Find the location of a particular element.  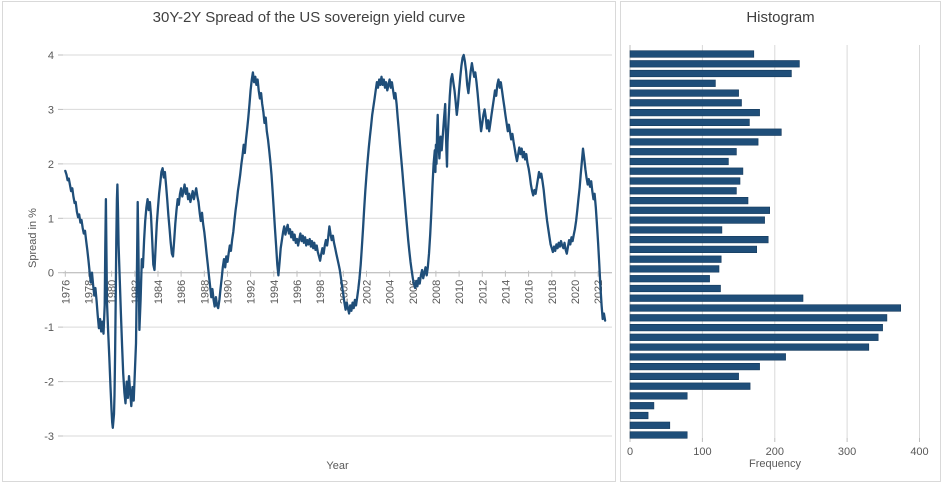

x-tick-label: 2012 is located at coordinates (483, 292).